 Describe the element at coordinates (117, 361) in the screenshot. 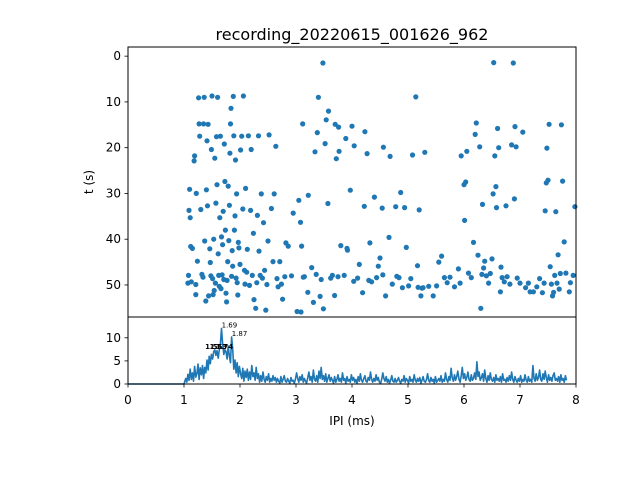

I see `histogram-y-ticks: 0 5 10` at that location.